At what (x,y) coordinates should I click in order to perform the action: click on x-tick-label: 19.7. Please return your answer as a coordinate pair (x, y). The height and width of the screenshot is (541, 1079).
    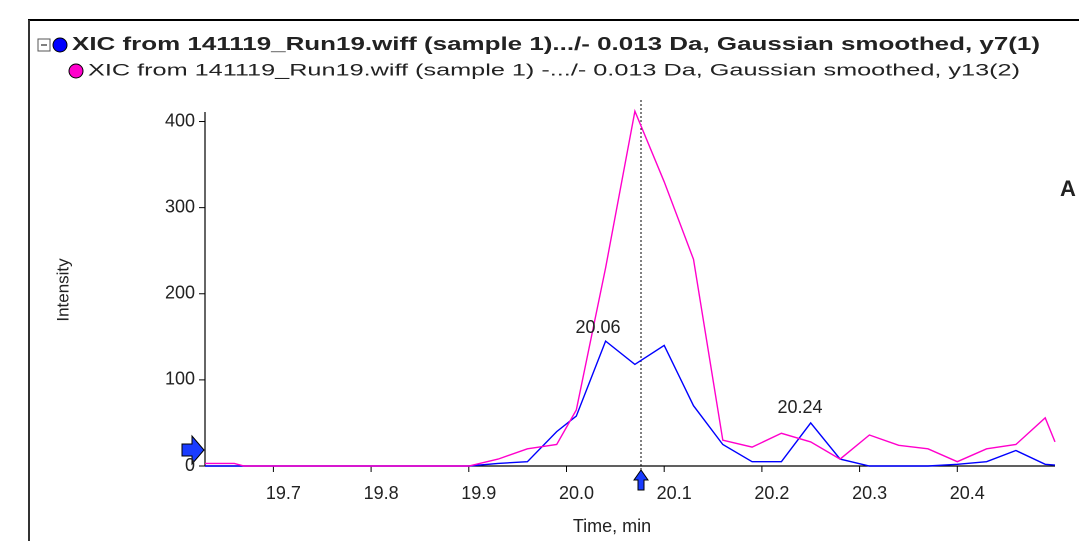
    Looking at the image, I should click on (283, 493).